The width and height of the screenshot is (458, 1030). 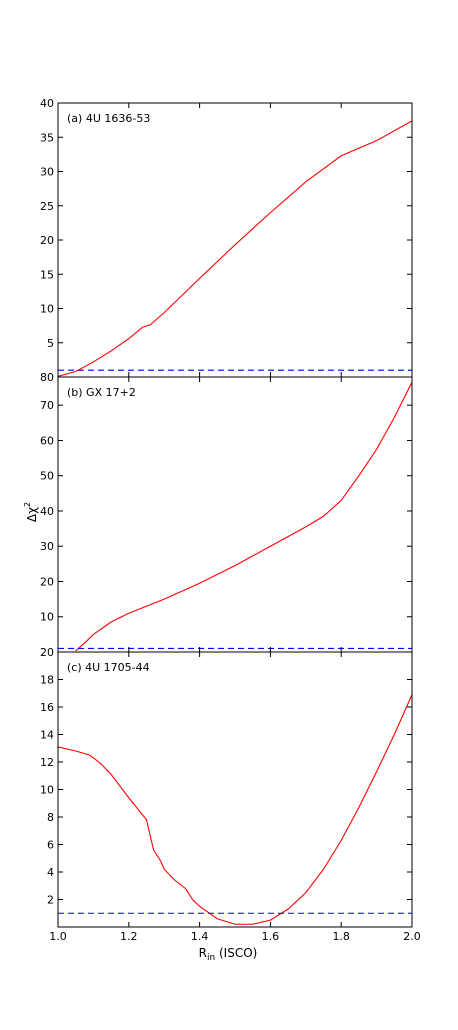 What do you see at coordinates (47, 405) in the screenshot?
I see `y-tick-label: 70` at bounding box center [47, 405].